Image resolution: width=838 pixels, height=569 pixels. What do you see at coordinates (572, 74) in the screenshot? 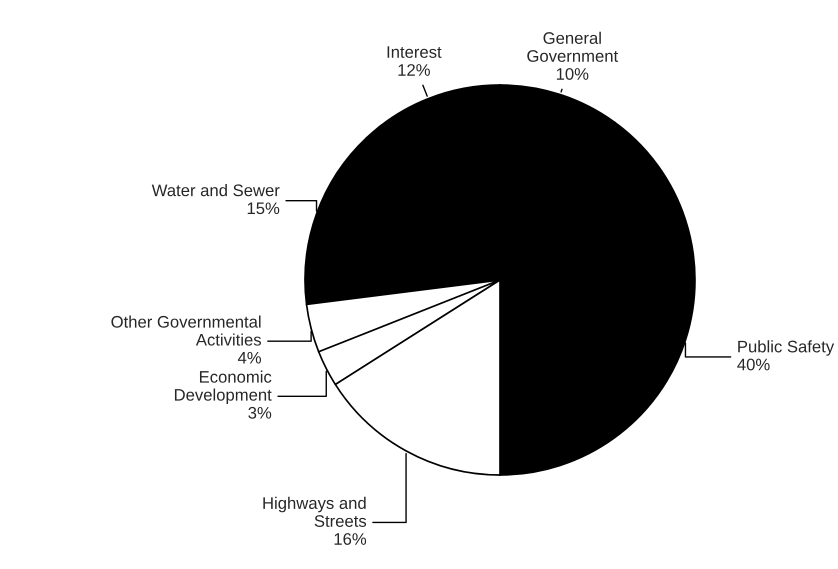
I see `data-label: 10%` at bounding box center [572, 74].